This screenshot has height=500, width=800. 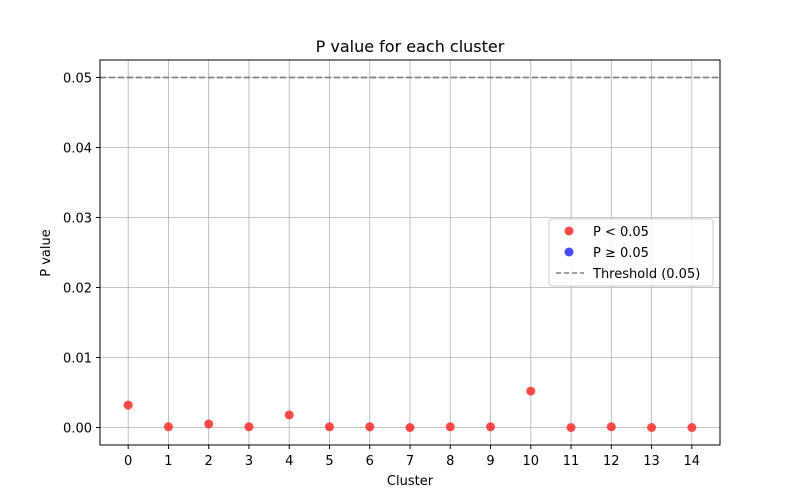 I want to click on x-tick-label: 13, so click(x=651, y=461).